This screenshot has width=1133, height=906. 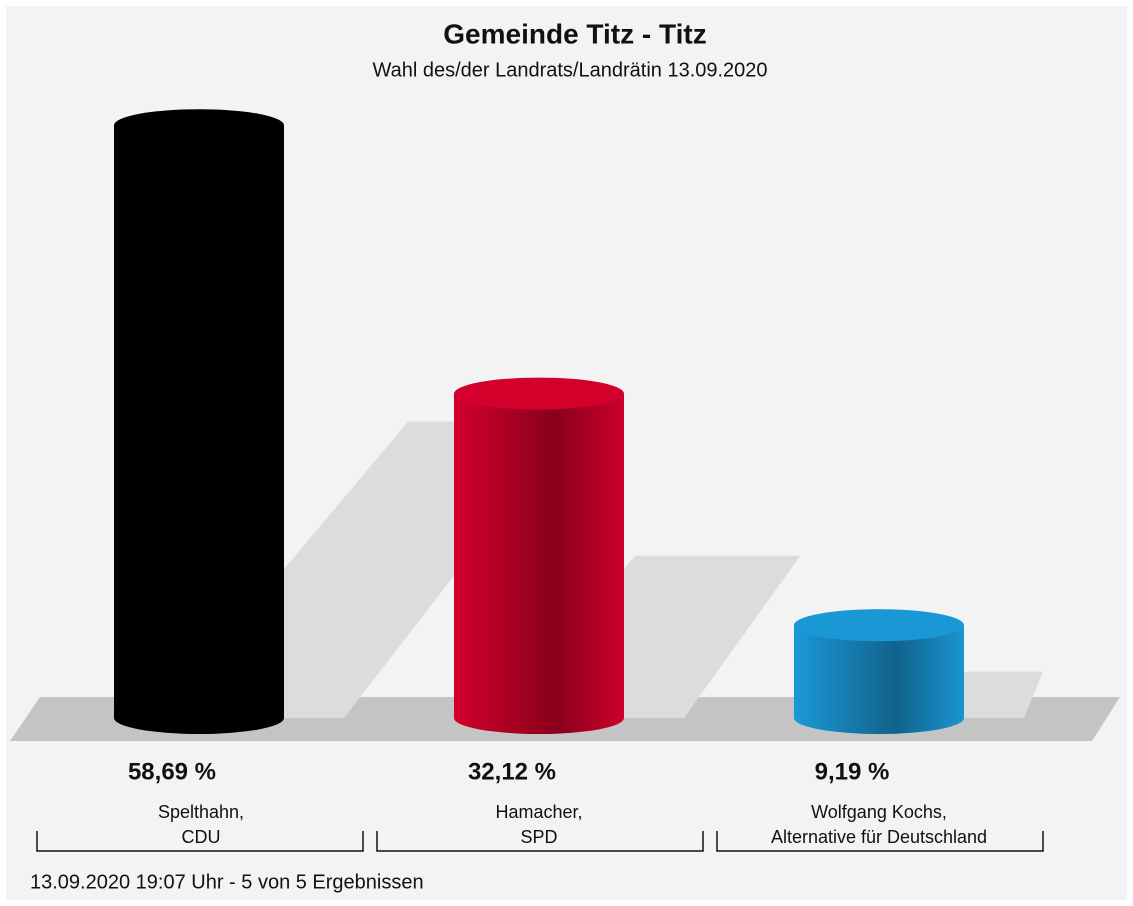 What do you see at coordinates (879, 812) in the screenshot?
I see `x-tick-label: Wolfgang Kochs,` at bounding box center [879, 812].